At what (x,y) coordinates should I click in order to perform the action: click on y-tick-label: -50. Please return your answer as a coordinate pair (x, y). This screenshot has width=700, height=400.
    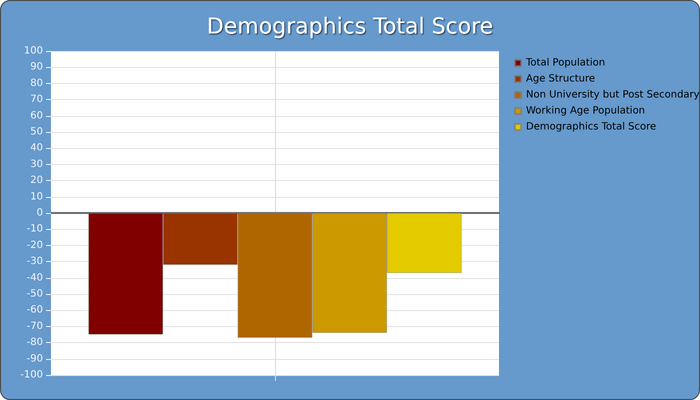
    Looking at the image, I should click on (34, 294).